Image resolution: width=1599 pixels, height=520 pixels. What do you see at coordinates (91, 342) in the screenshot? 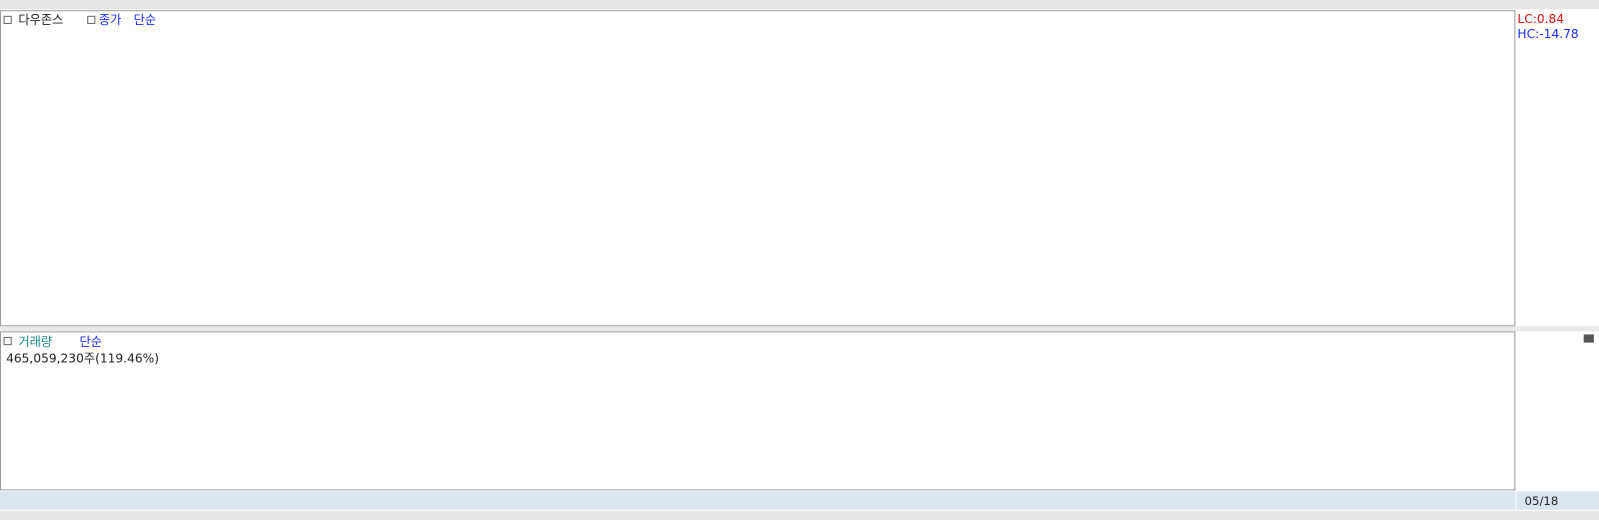
I see `volume-ma-type: 단순` at bounding box center [91, 342].